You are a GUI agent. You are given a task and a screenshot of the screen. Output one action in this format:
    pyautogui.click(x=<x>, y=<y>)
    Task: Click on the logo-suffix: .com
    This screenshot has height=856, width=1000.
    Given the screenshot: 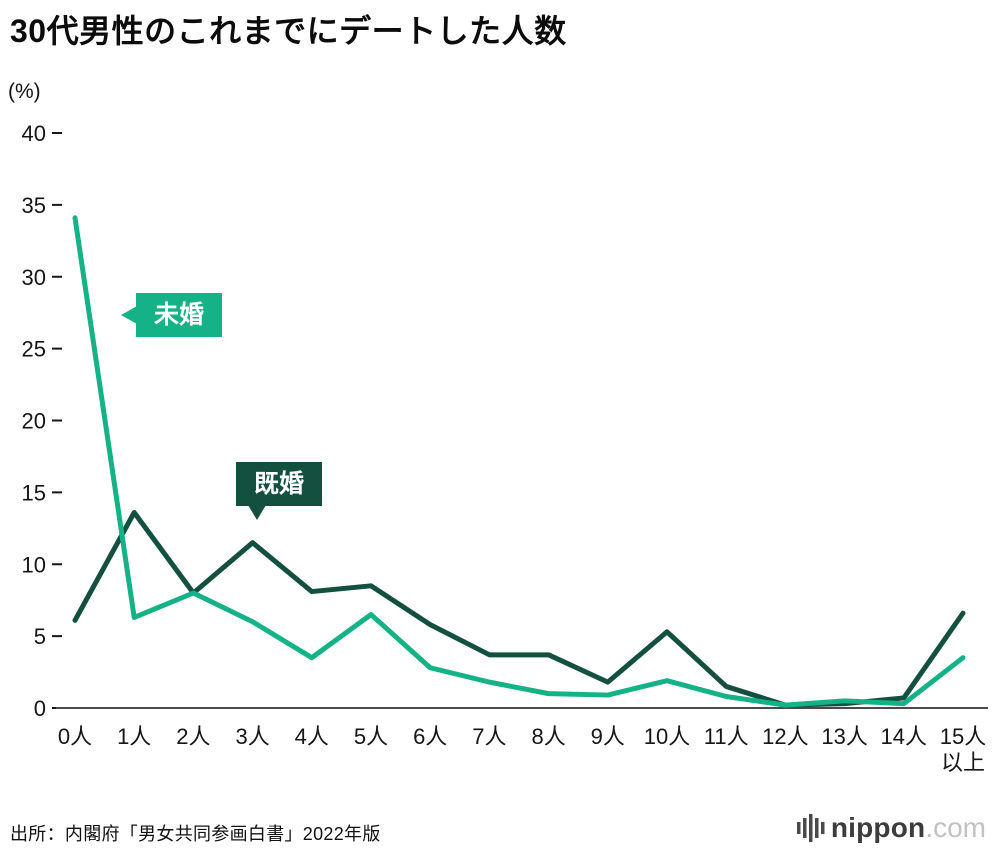 What is the action you would take?
    pyautogui.click(x=955, y=827)
    